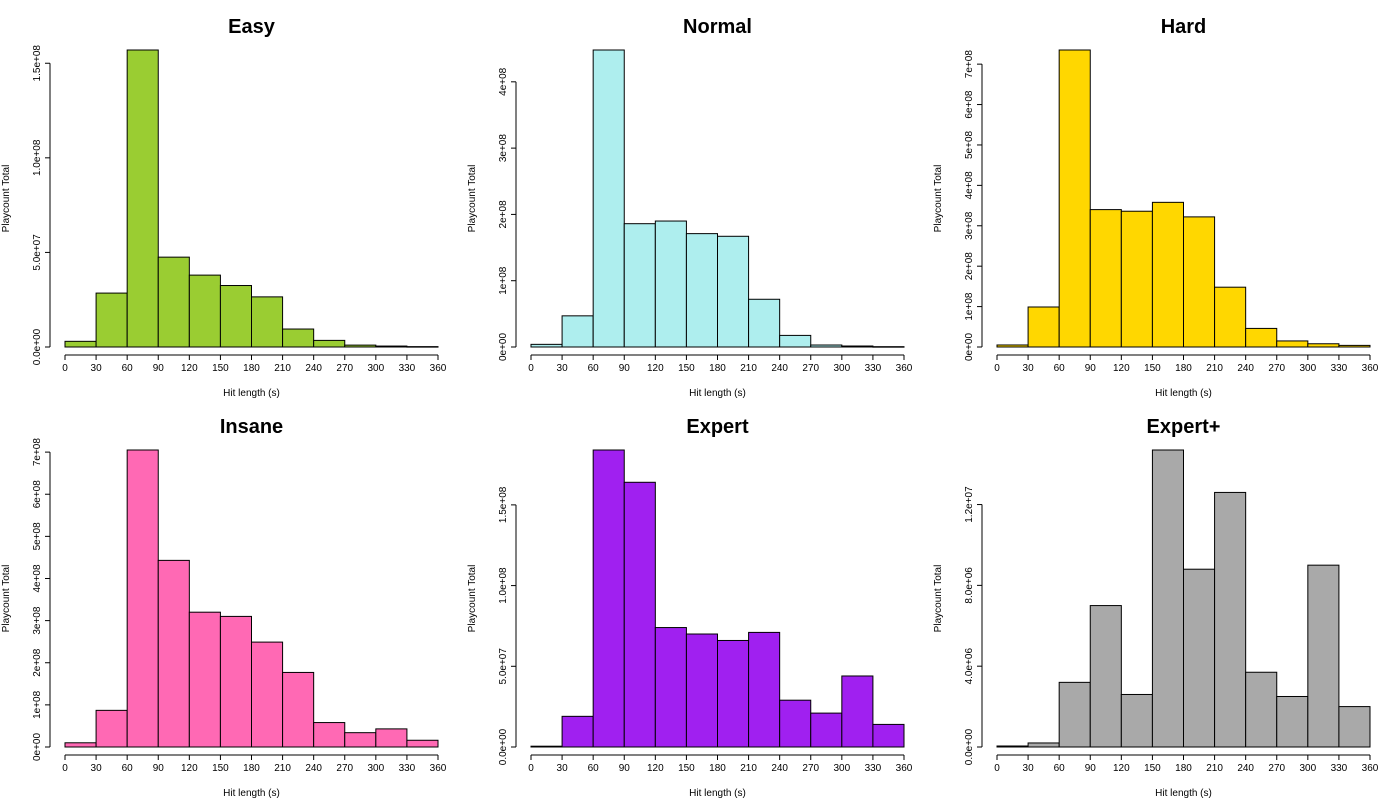 The width and height of the screenshot is (1400, 800). I want to click on chart-title: Hard, so click(1184, 27).